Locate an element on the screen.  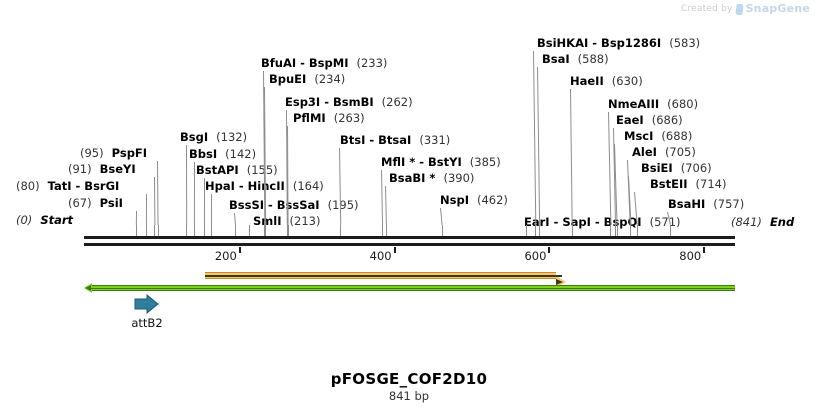
enzyme-name: SmlI is located at coordinates (267, 221).